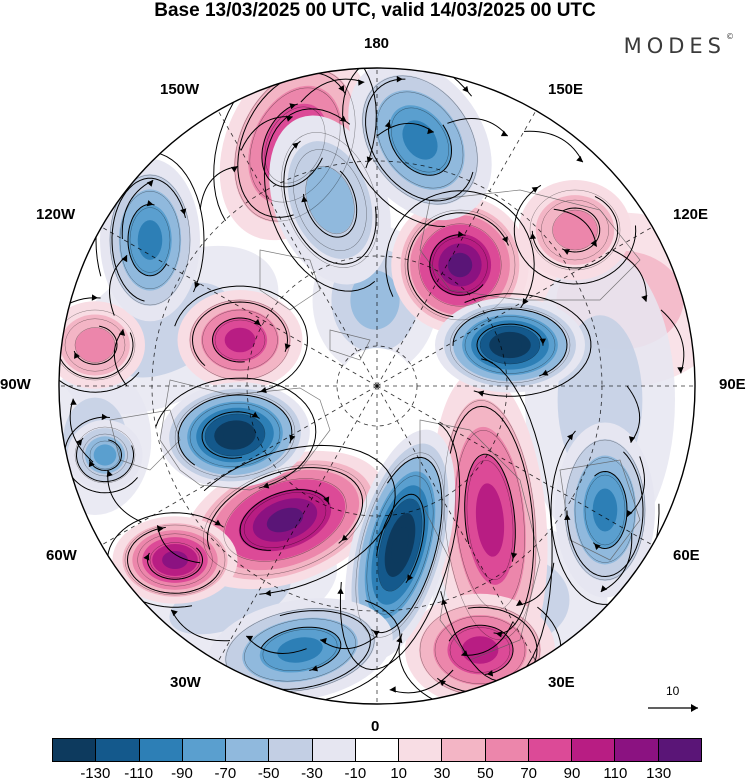 Image resolution: width=750 pixels, height=783 pixels. What do you see at coordinates (566, 89) in the screenshot?
I see `lon-label-150e: 150E` at bounding box center [566, 89].